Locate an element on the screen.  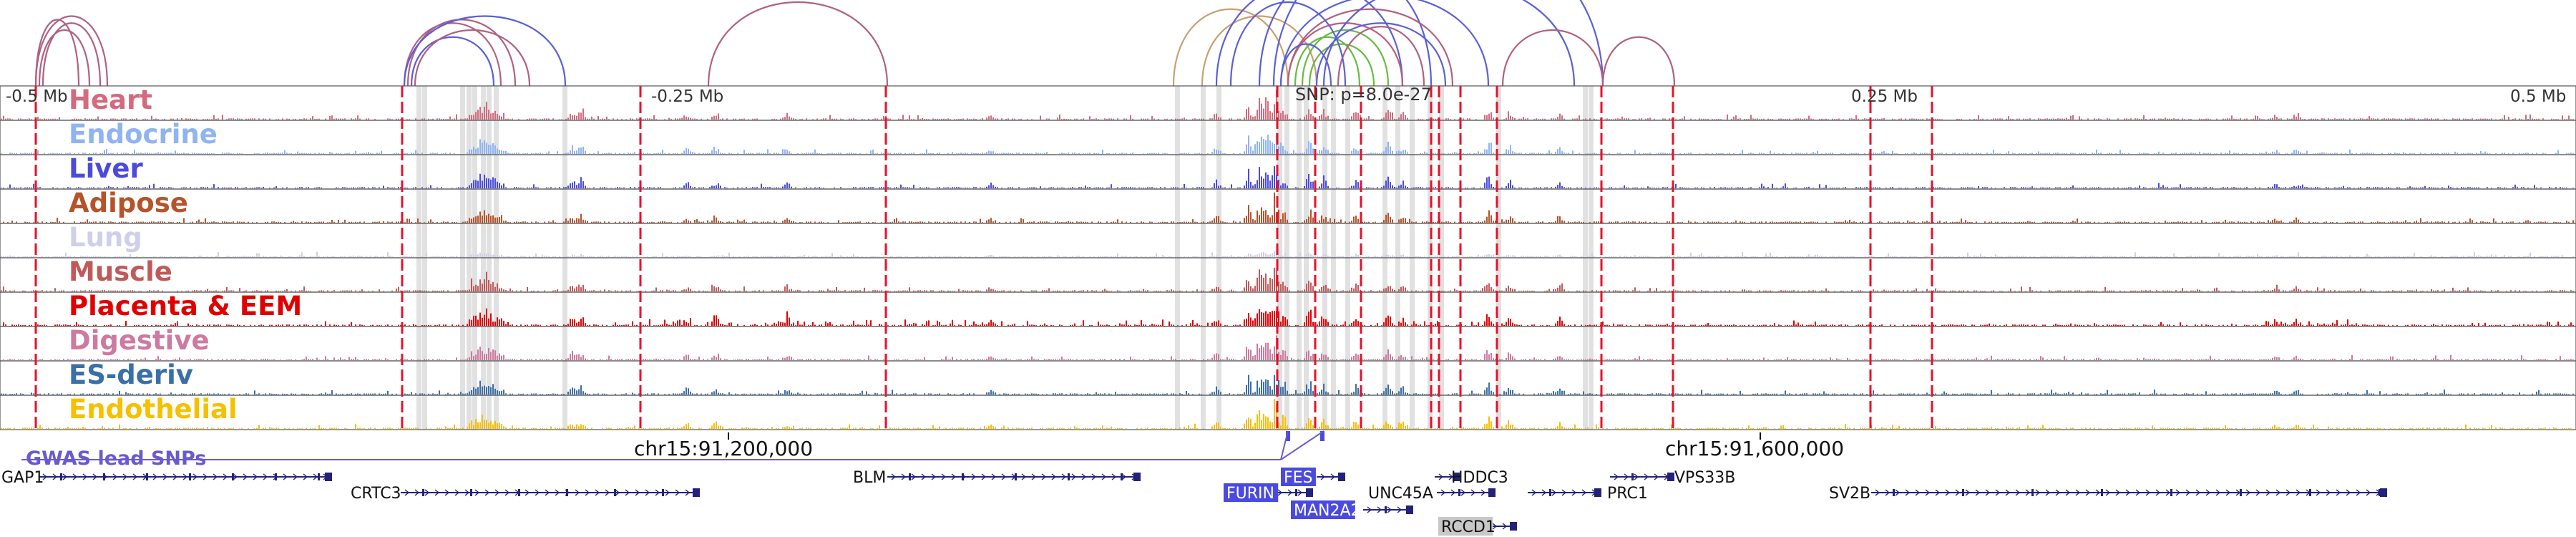
genomic-coordinates: chr15:91,200,000 chr15:91,600,000 is located at coordinates (1239, 446).